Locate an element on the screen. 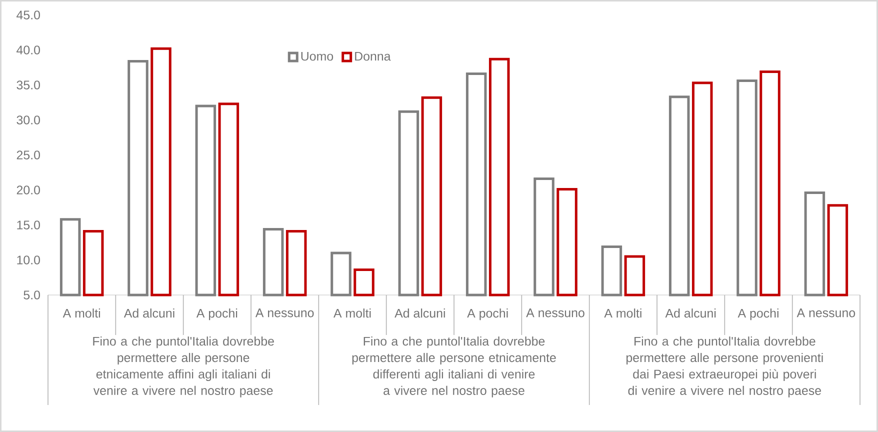  text: Fino a che puntol'Italia dovrebbe permettere alle persone provenienti dai Paesi extraeuropei più poveri di venire a vivere nel nostro paese is located at coordinates (724, 367).